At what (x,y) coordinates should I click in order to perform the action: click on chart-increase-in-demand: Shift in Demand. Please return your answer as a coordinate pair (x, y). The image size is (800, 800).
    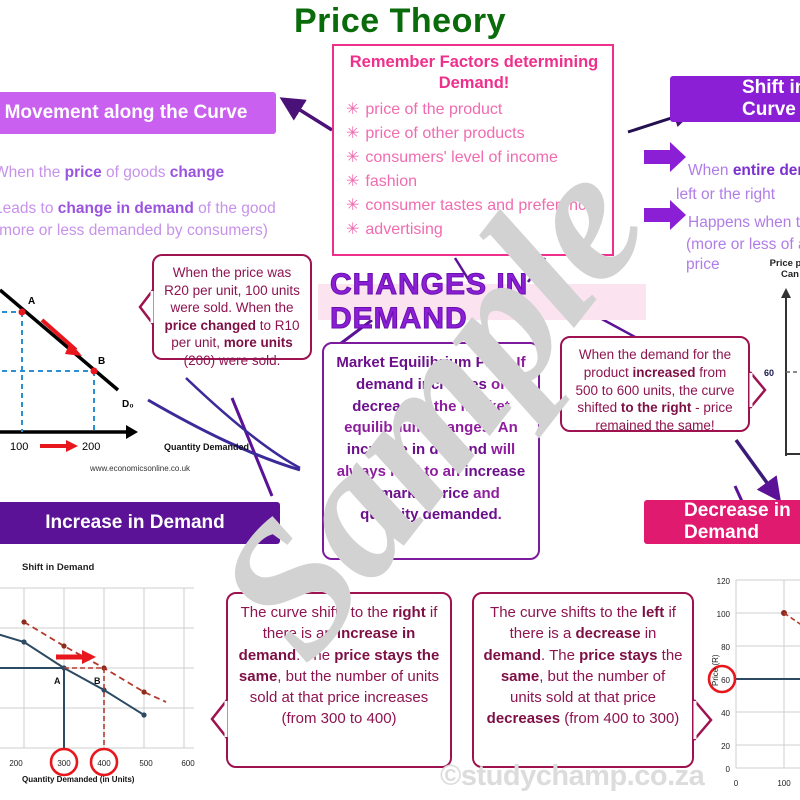
    Looking at the image, I should click on (112, 680).